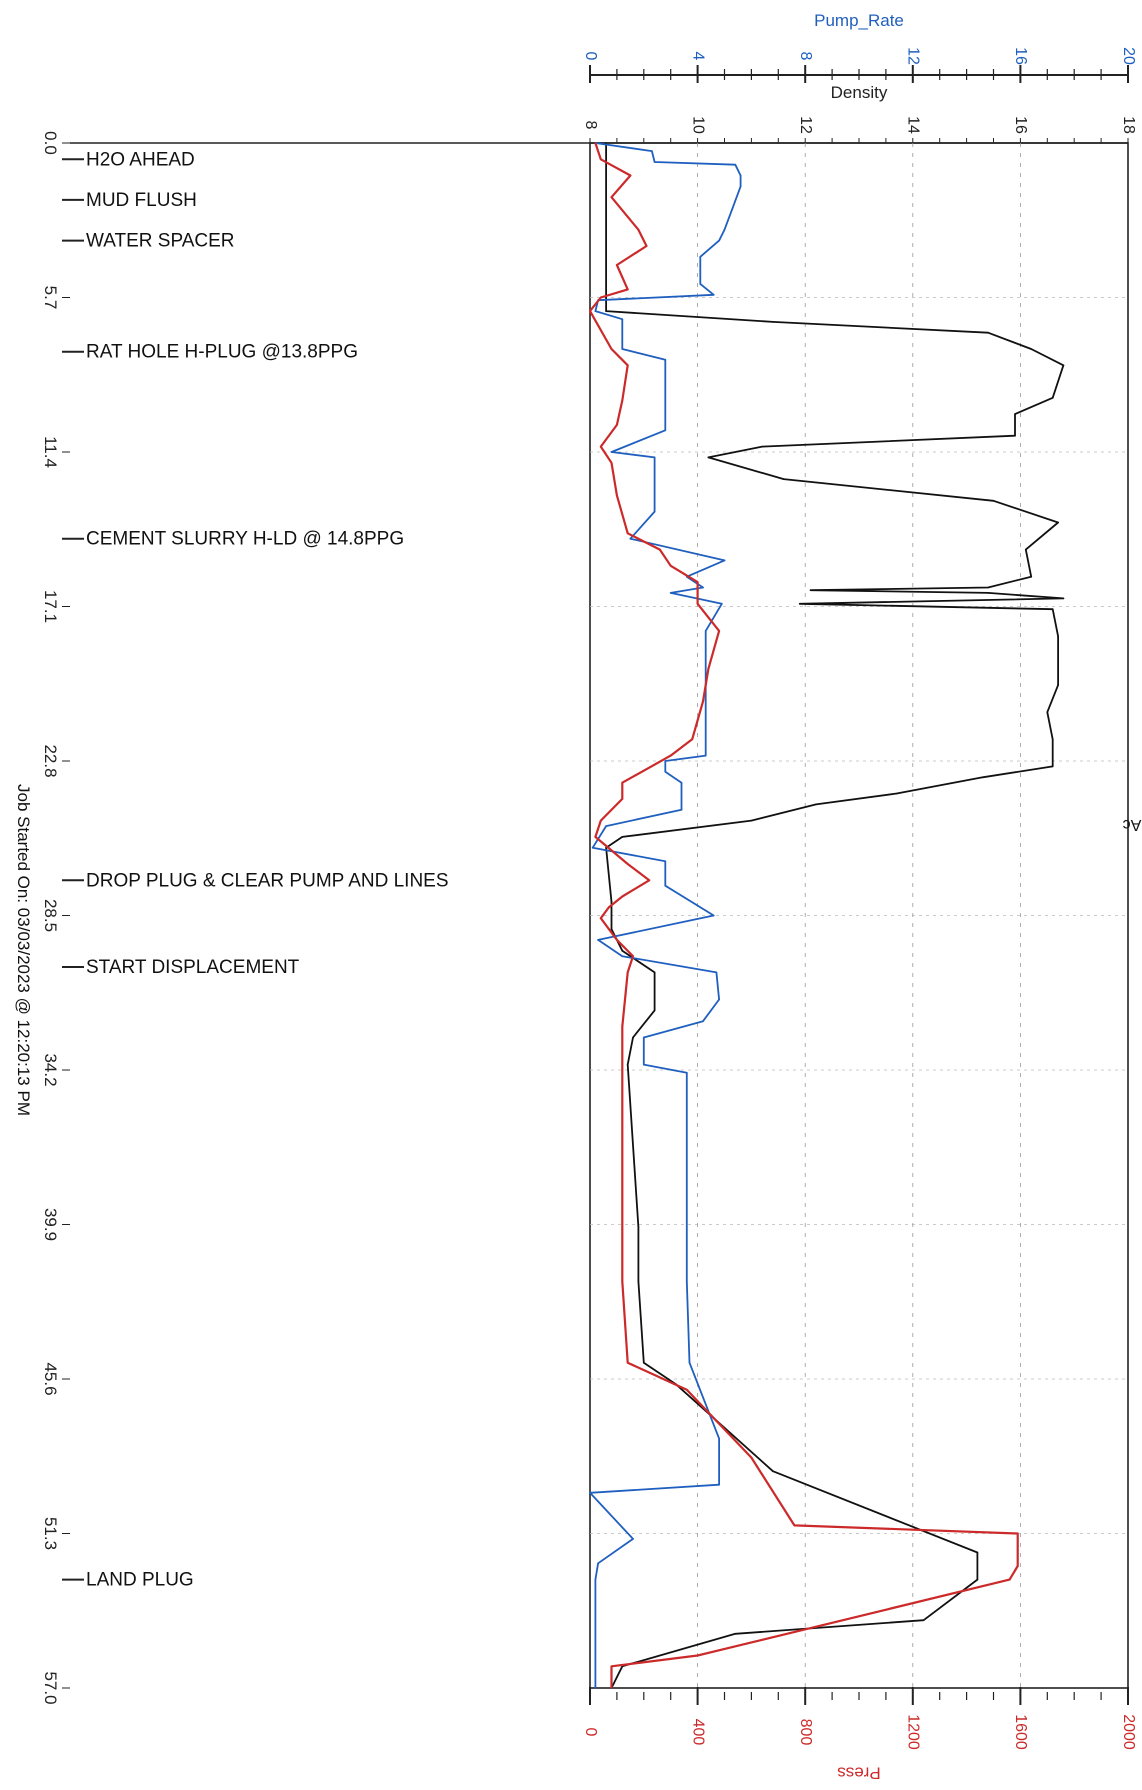 This screenshot has height=1790, width=1142. What do you see at coordinates (50, 915) in the screenshot?
I see `time-tick-label: 28.5` at bounding box center [50, 915].